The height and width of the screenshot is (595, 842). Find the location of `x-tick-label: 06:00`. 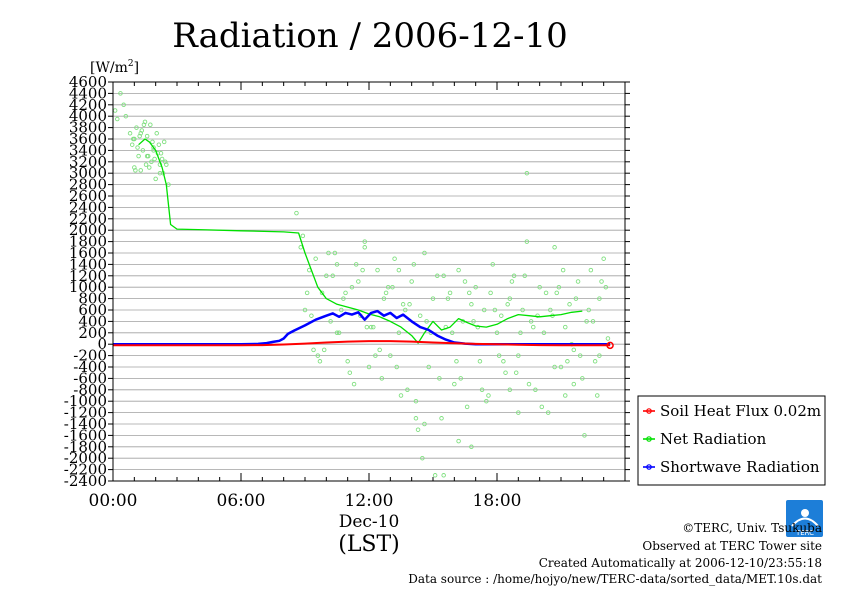

x-tick-label: 06:00 is located at coordinates (241, 501).